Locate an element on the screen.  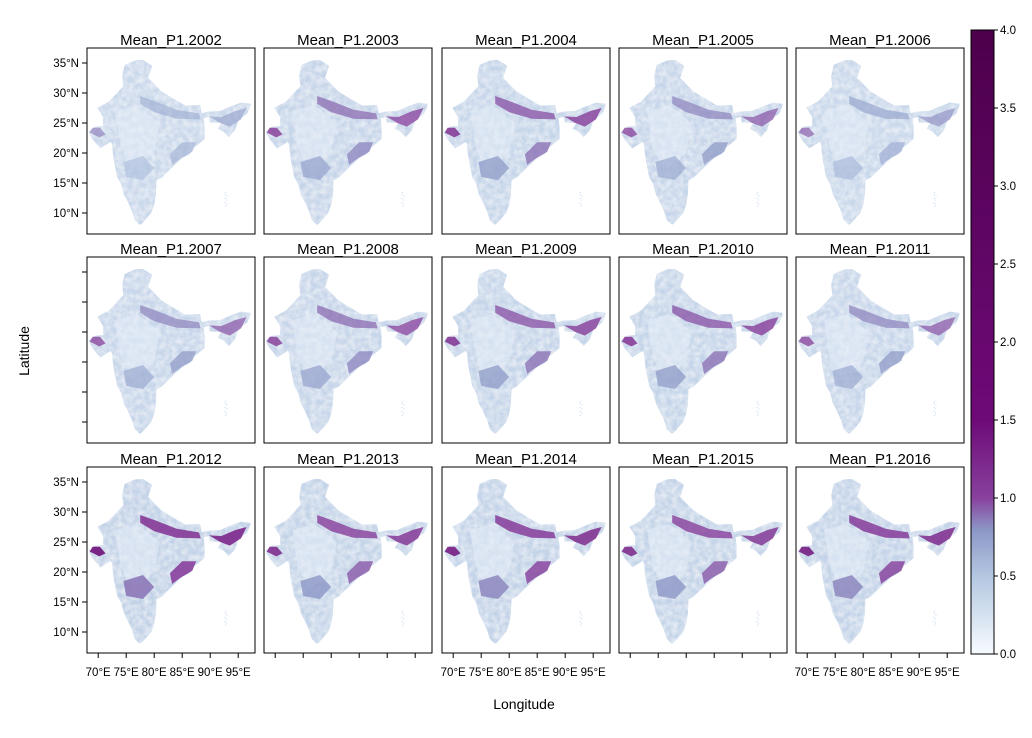
panel-title: Mean_P1.2009 is located at coordinates (526, 249).